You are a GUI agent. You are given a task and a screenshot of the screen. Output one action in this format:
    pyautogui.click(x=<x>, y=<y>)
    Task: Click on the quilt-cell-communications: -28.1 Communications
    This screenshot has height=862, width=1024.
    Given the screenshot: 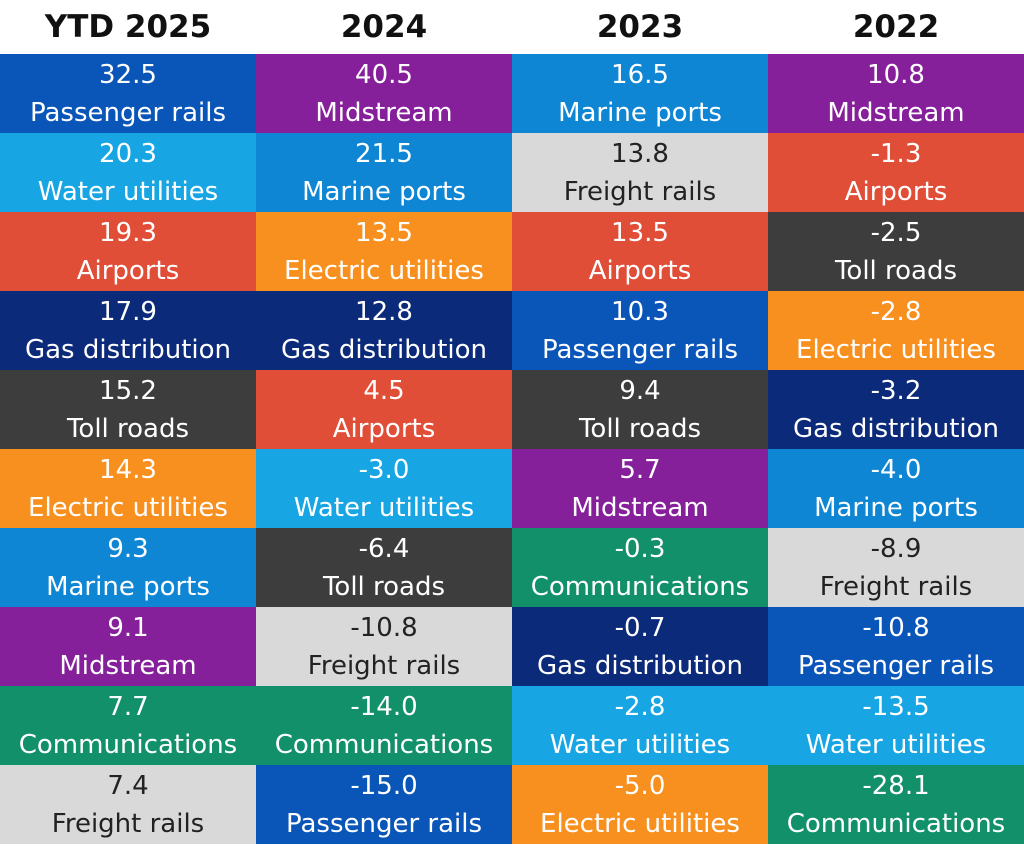 What is the action you would take?
    pyautogui.click(x=896, y=804)
    